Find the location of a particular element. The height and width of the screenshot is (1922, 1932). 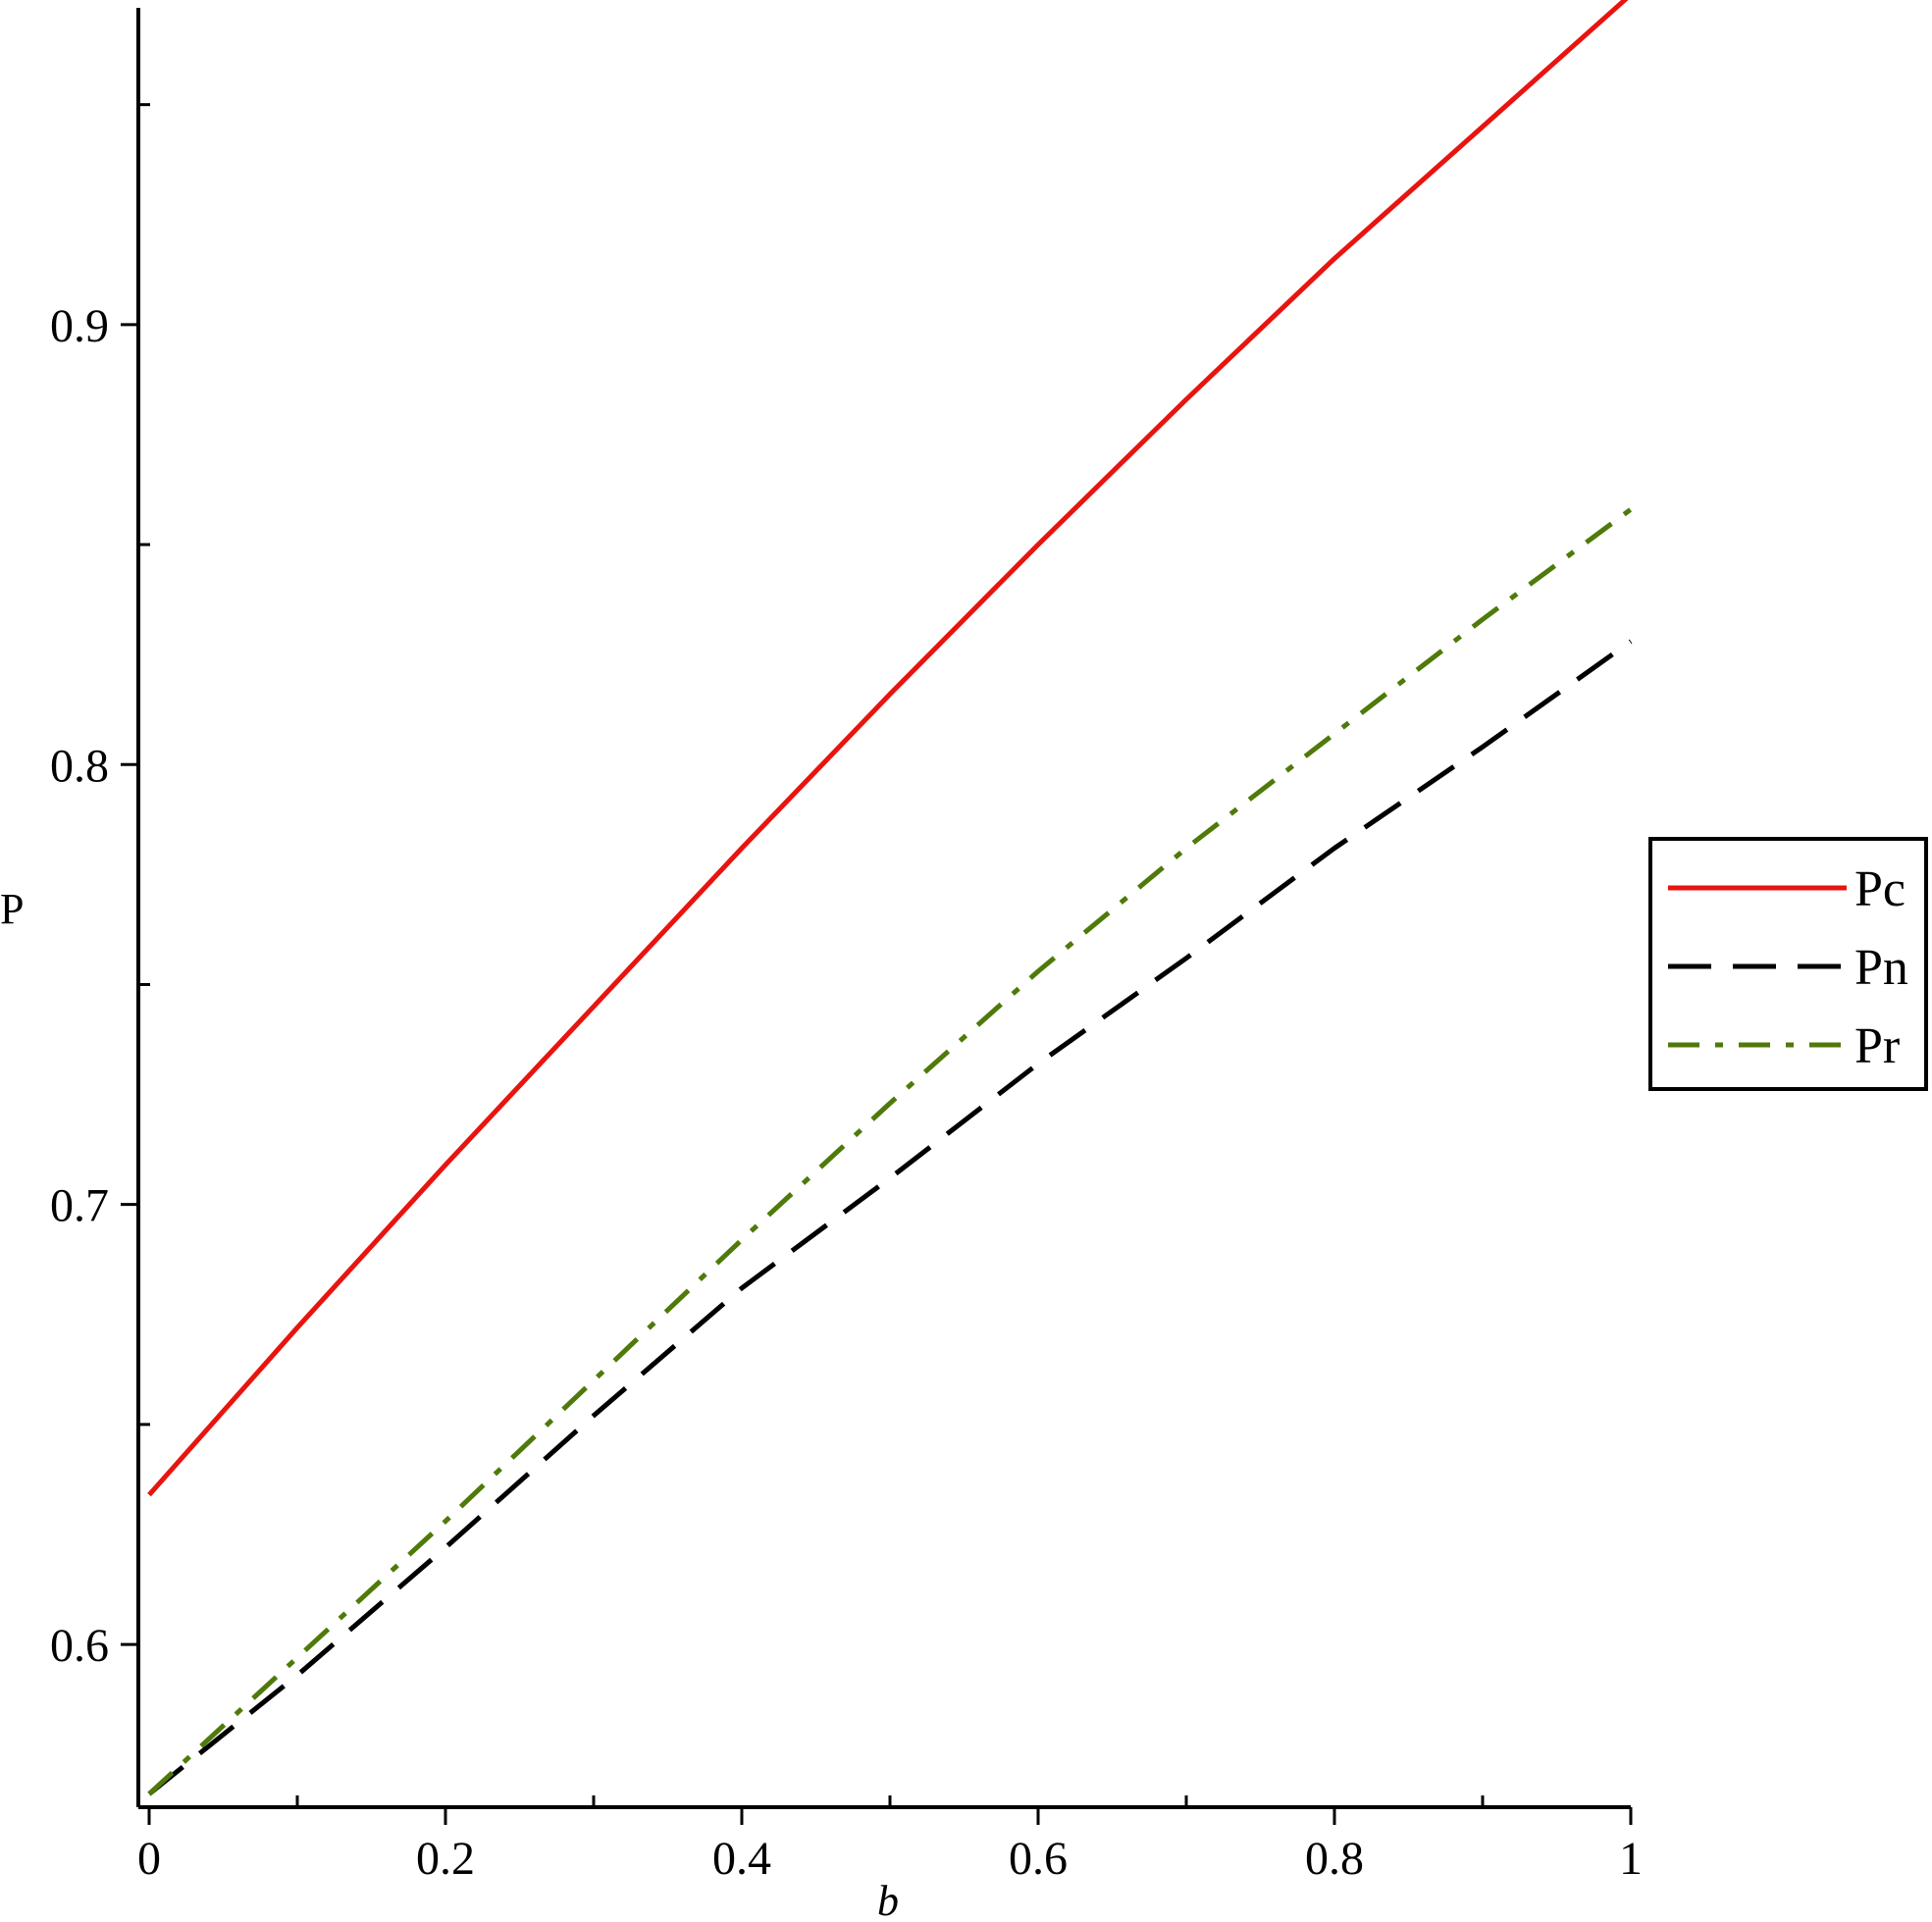

x-tick-label: 0.4 is located at coordinates (742, 1859).